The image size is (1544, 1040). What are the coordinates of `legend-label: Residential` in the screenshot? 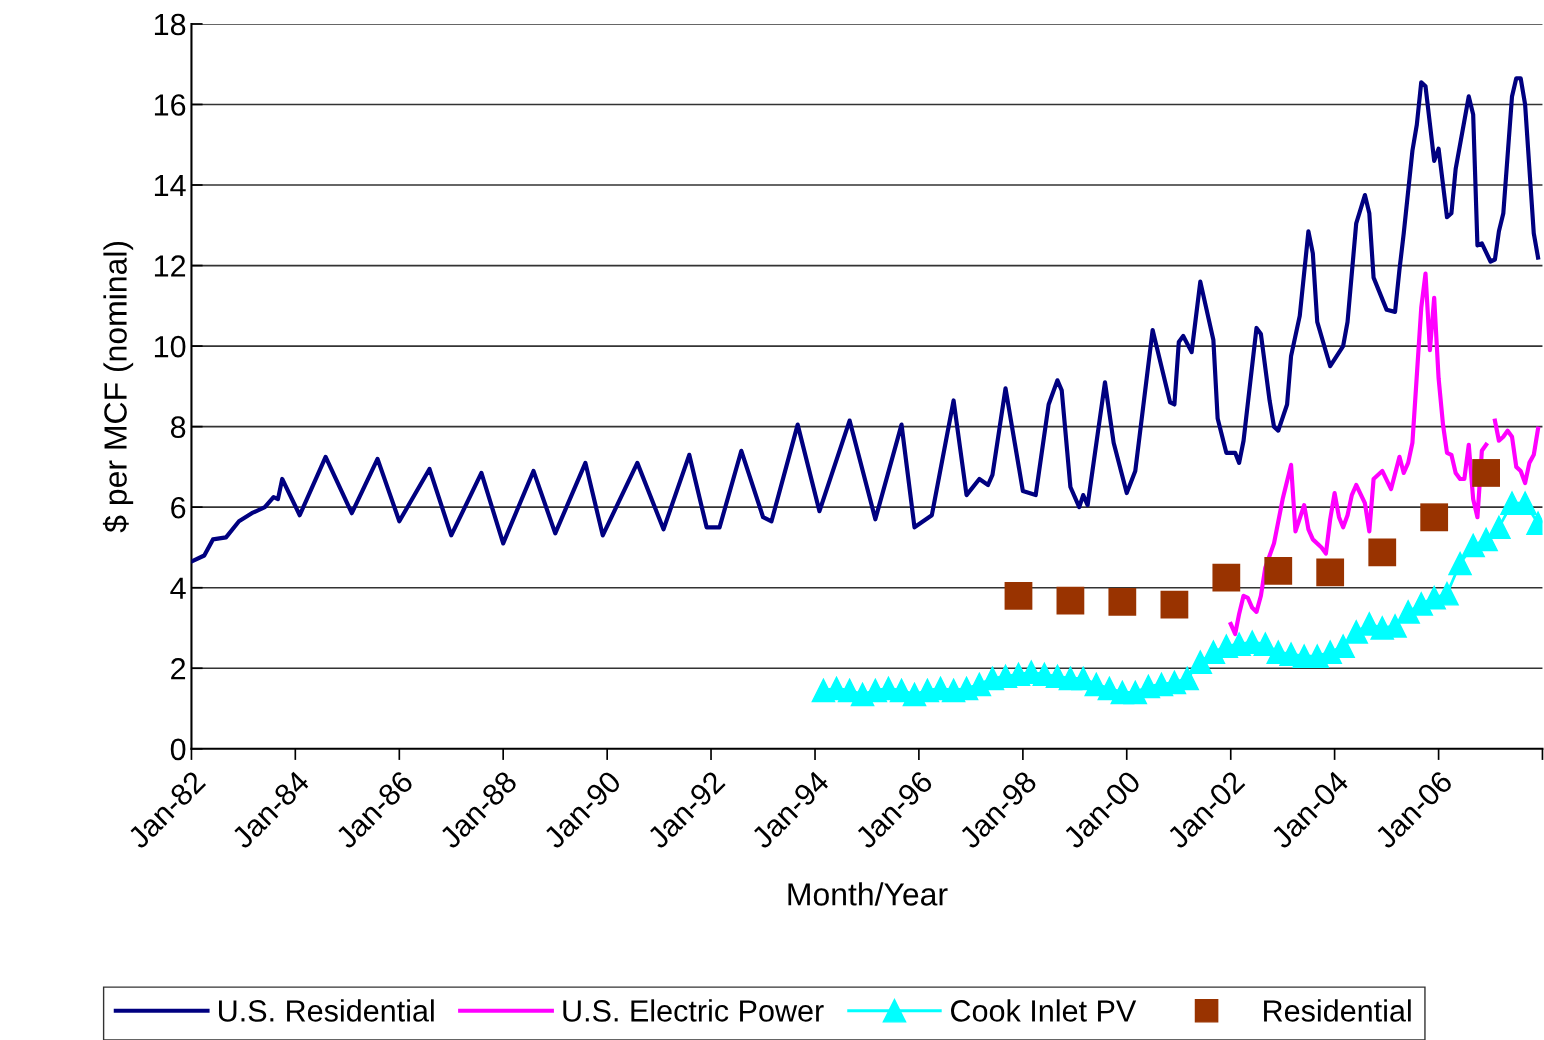 It's located at (1337, 1010).